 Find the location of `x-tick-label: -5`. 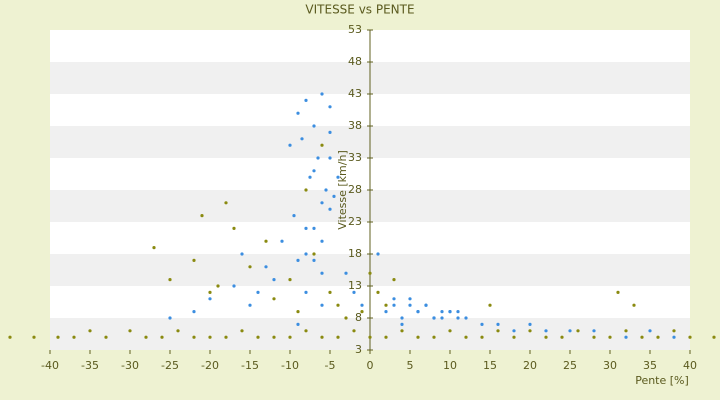

x-tick-label: -5 is located at coordinates (330, 365).